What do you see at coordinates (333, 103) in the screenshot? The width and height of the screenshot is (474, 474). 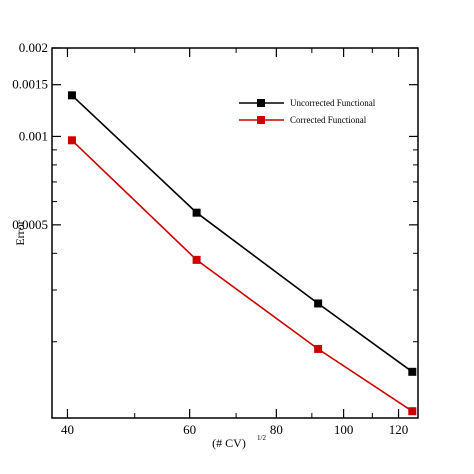 I see `legend-label: Uncorrected Functional` at bounding box center [333, 103].